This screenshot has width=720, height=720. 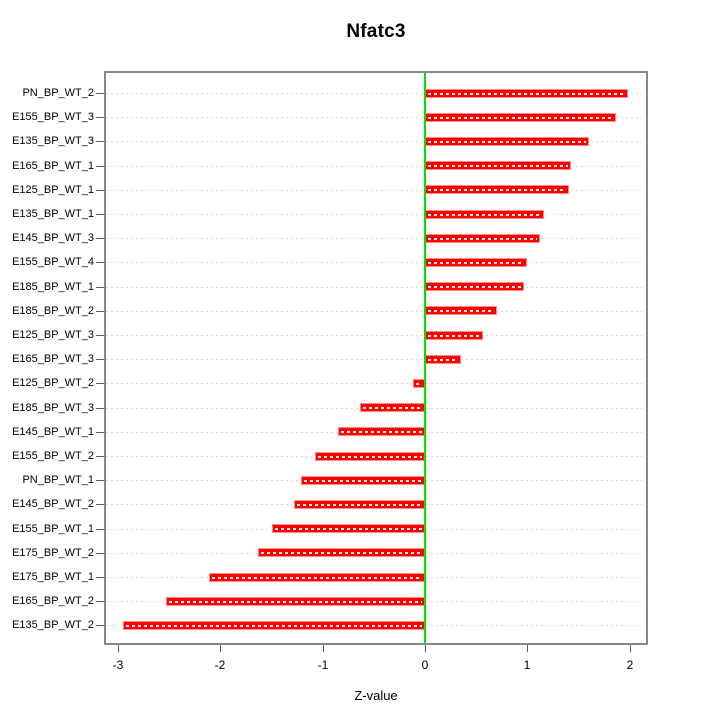 I want to click on y-axis-label: E185_BP_WT_3, so click(x=53, y=408).